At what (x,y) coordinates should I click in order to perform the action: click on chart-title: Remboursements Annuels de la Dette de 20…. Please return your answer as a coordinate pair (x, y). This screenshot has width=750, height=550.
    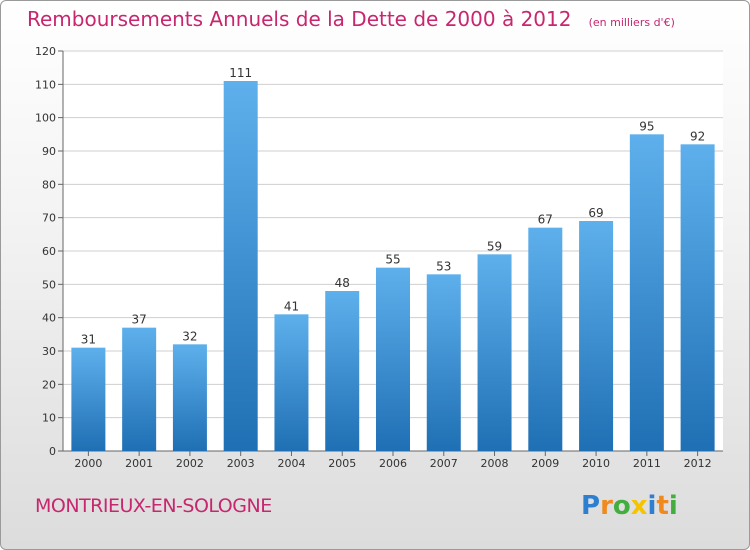
    Looking at the image, I should click on (299, 19).